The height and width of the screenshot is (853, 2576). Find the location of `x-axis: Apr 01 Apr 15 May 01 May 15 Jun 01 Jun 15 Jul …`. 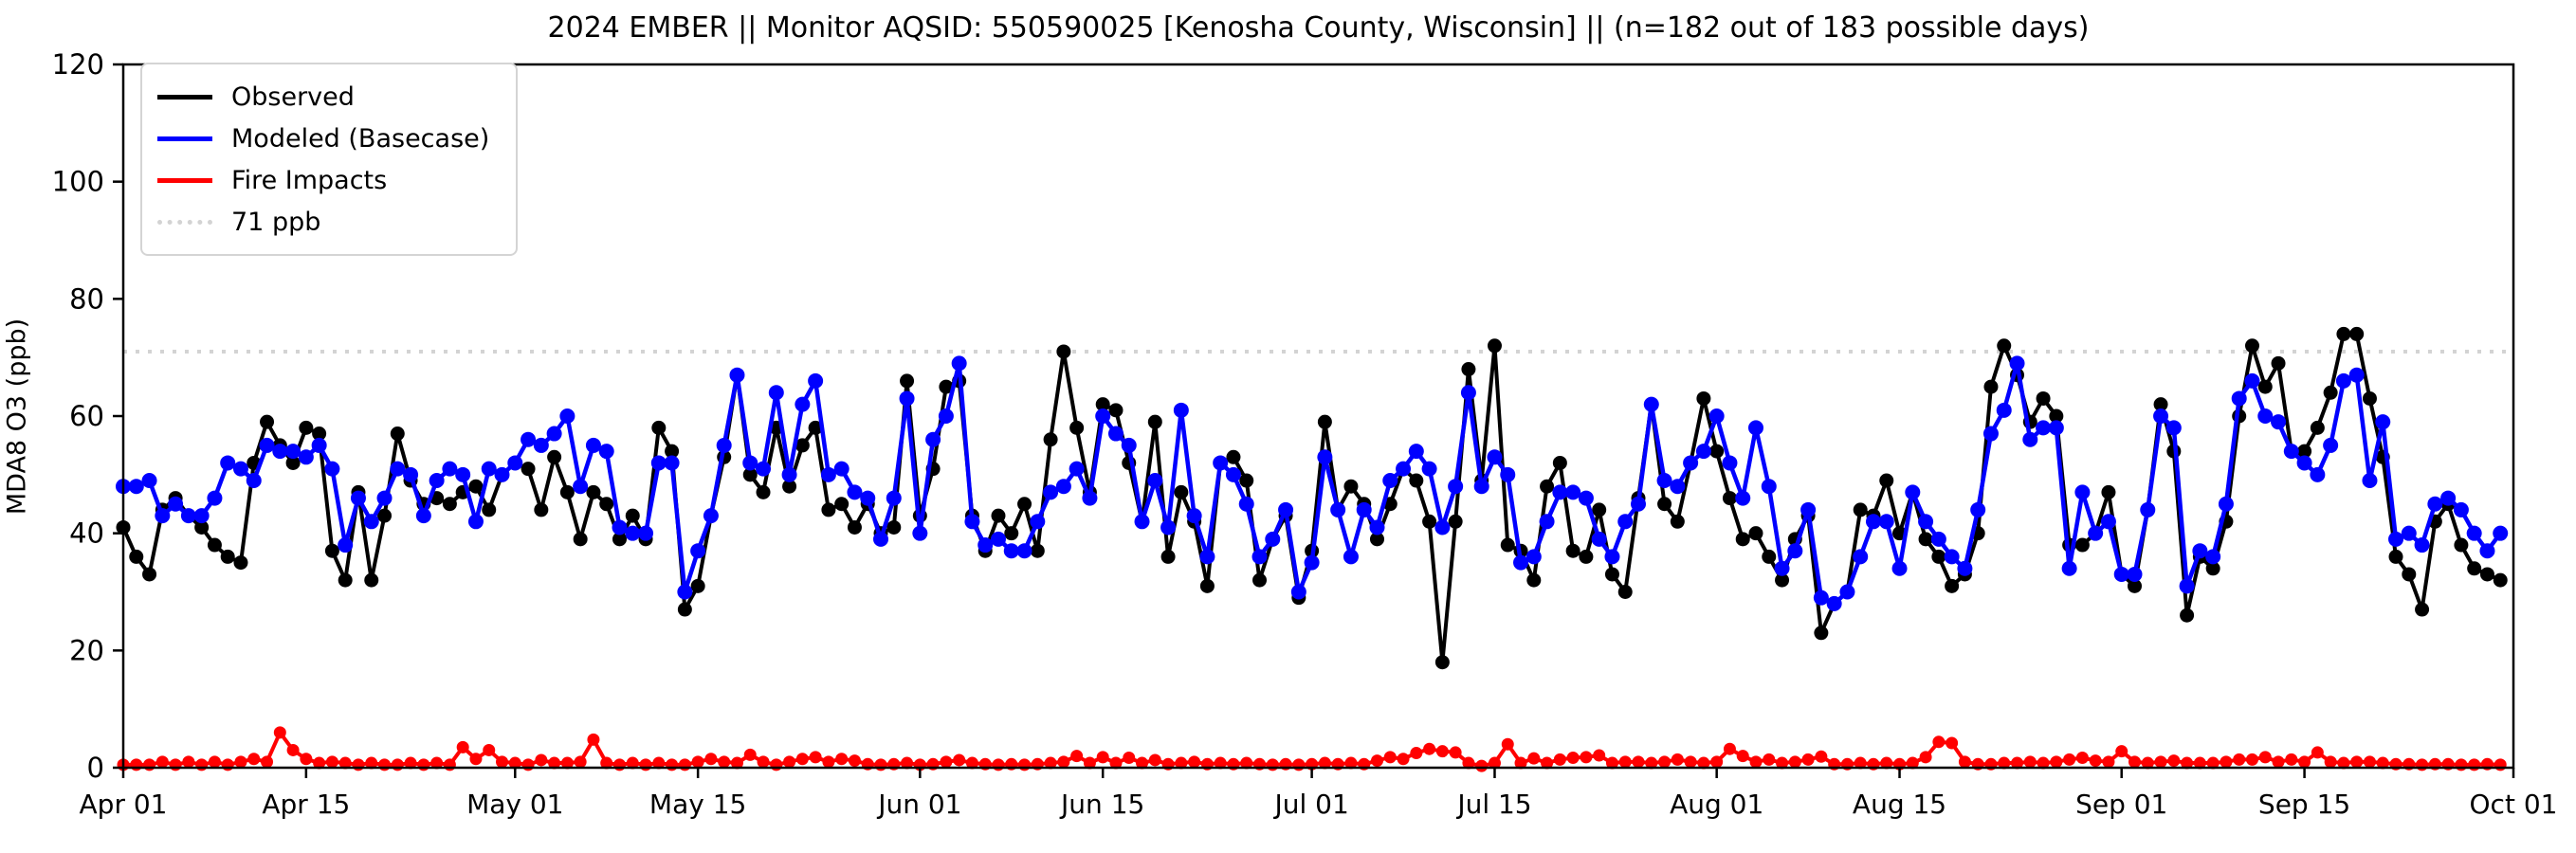

x-axis: Apr 01 Apr 15 May 01 May 15 Jun 01 Jun 15 Jul … is located at coordinates (1318, 794).